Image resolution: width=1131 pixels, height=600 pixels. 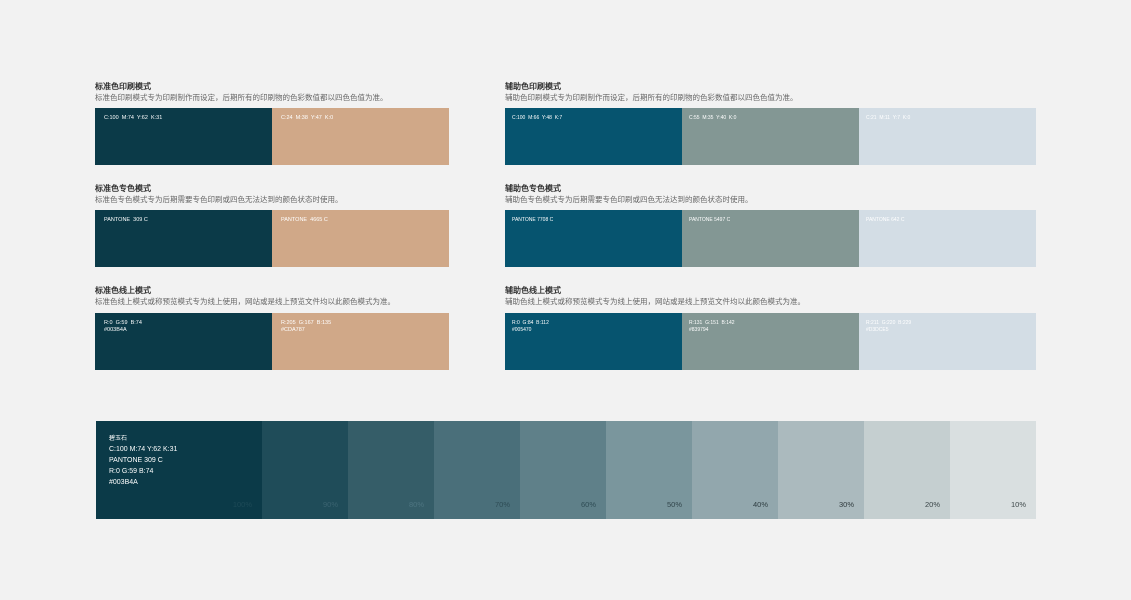 What do you see at coordinates (126, 220) in the screenshot?
I see `swatch-value: PANTONE 309 C` at bounding box center [126, 220].